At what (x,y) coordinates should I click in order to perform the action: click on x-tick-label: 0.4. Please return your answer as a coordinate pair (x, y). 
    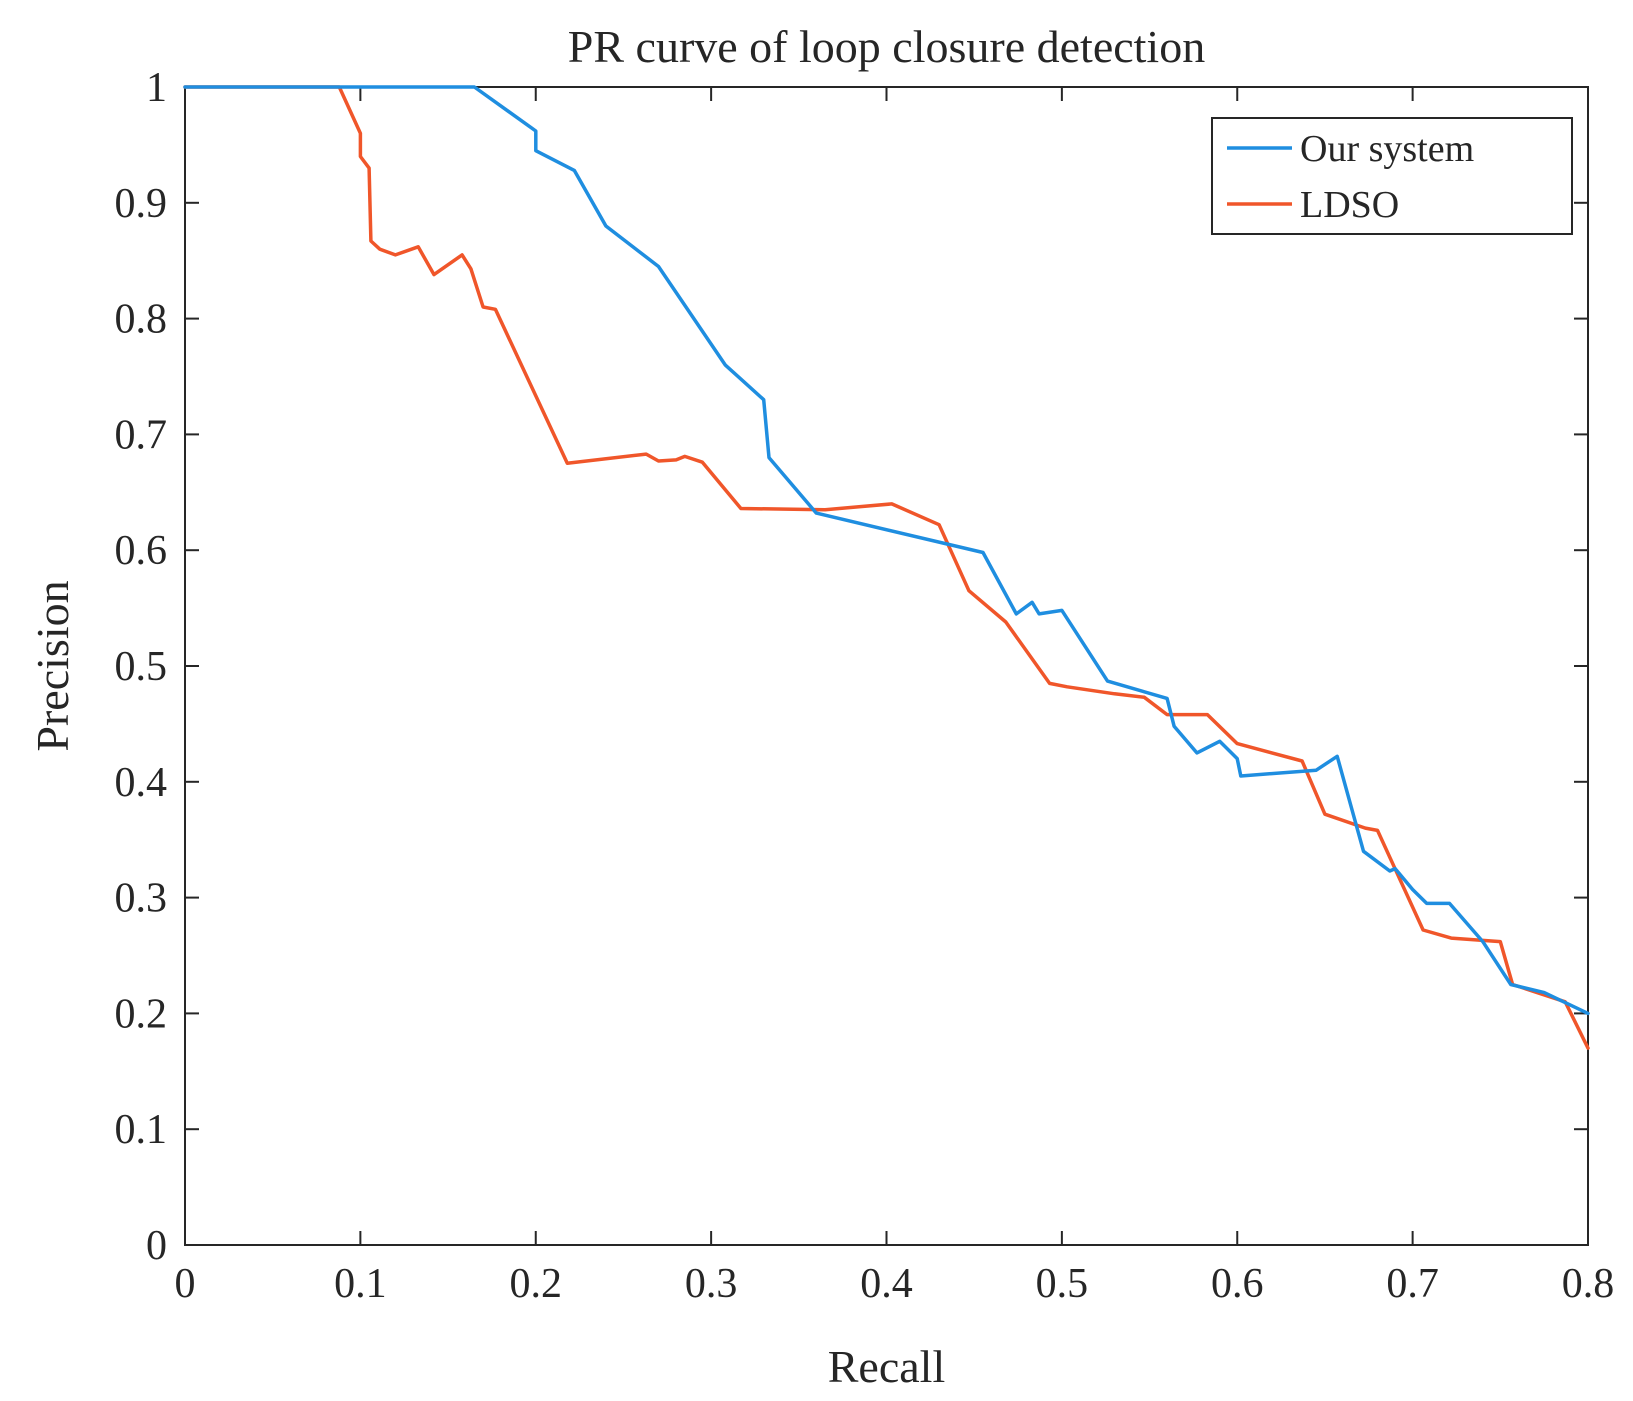
    Looking at the image, I should click on (886, 1284).